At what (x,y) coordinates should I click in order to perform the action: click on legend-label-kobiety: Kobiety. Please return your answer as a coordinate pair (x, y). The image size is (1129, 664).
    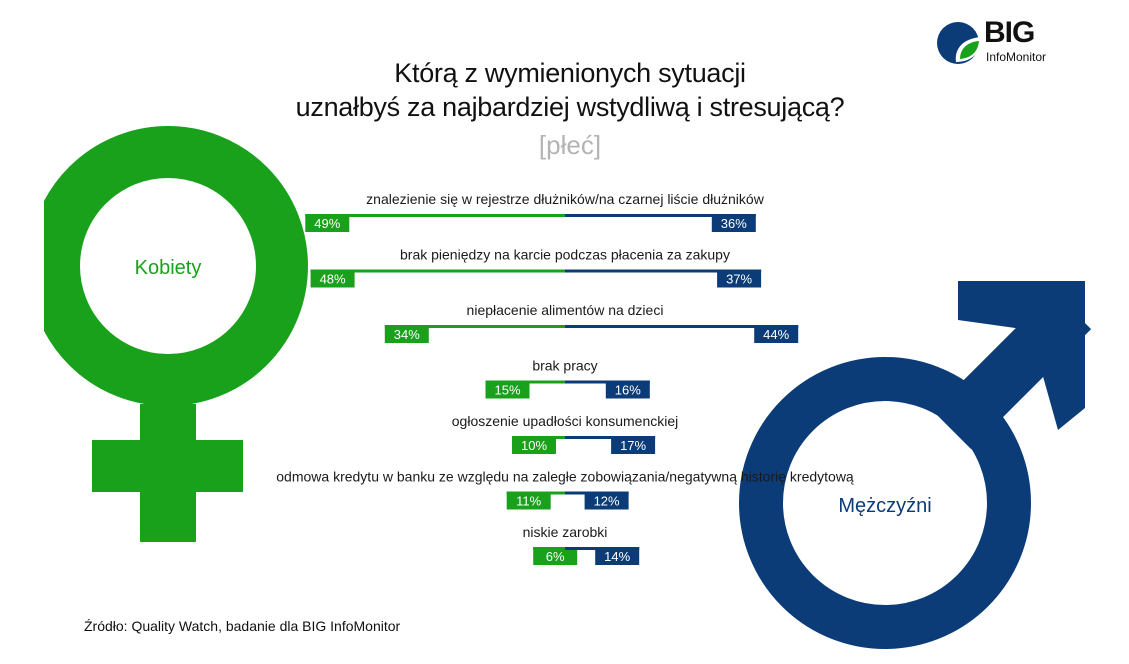
    Looking at the image, I should click on (168, 268).